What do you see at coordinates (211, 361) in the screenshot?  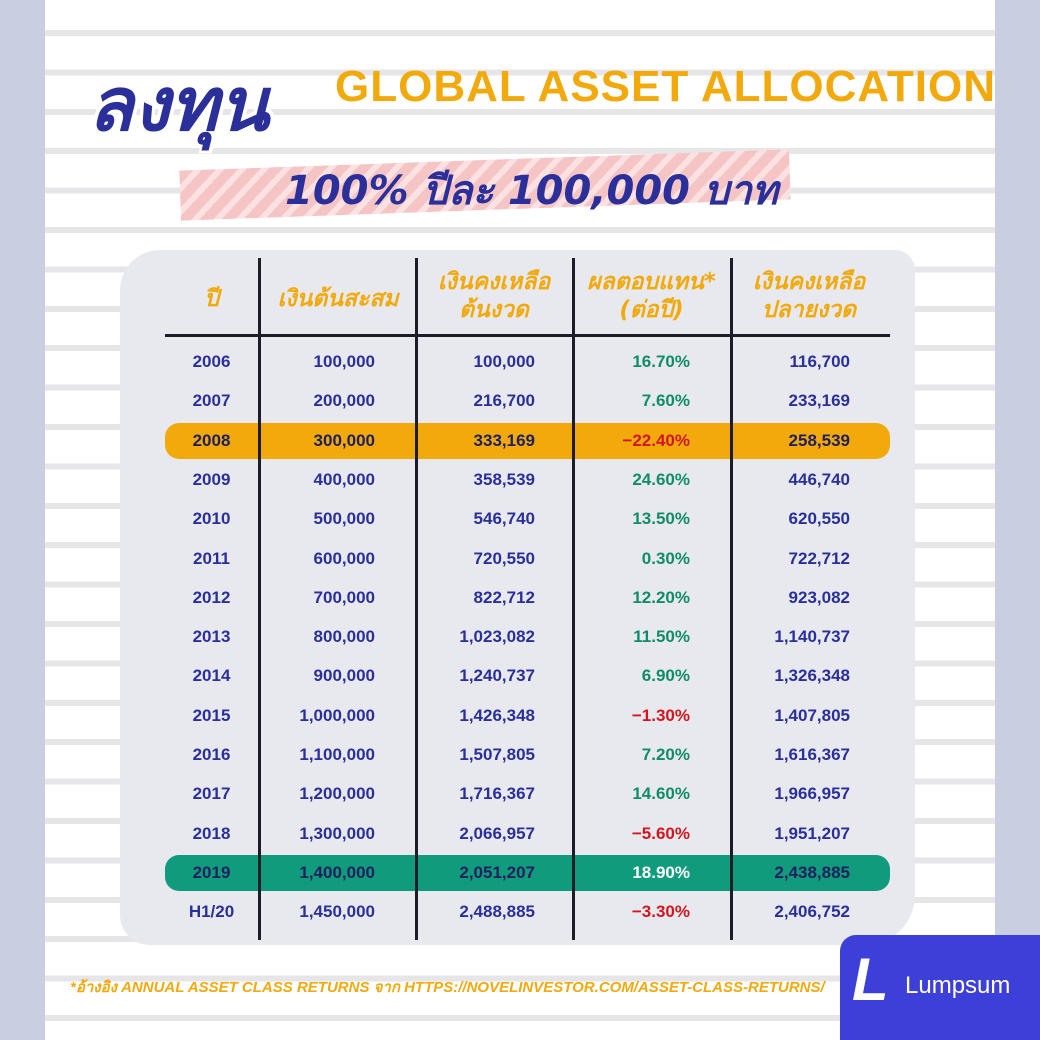 I see `year-cell: 2006` at bounding box center [211, 361].